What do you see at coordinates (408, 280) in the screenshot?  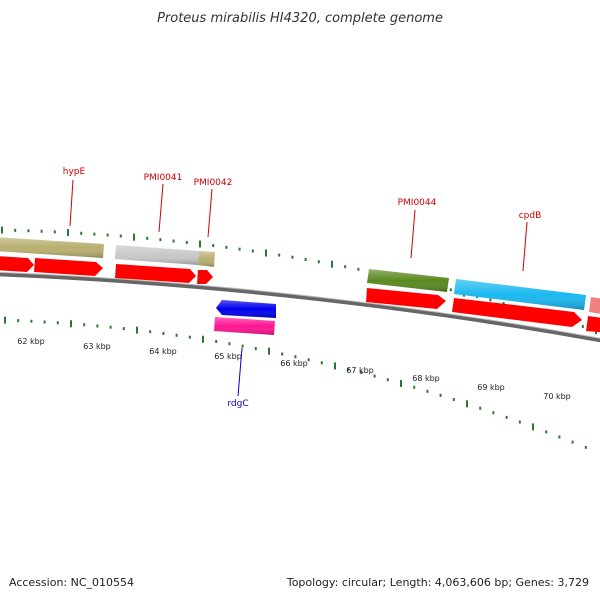 I see `gene-feature-PMI0044` at bounding box center [408, 280].